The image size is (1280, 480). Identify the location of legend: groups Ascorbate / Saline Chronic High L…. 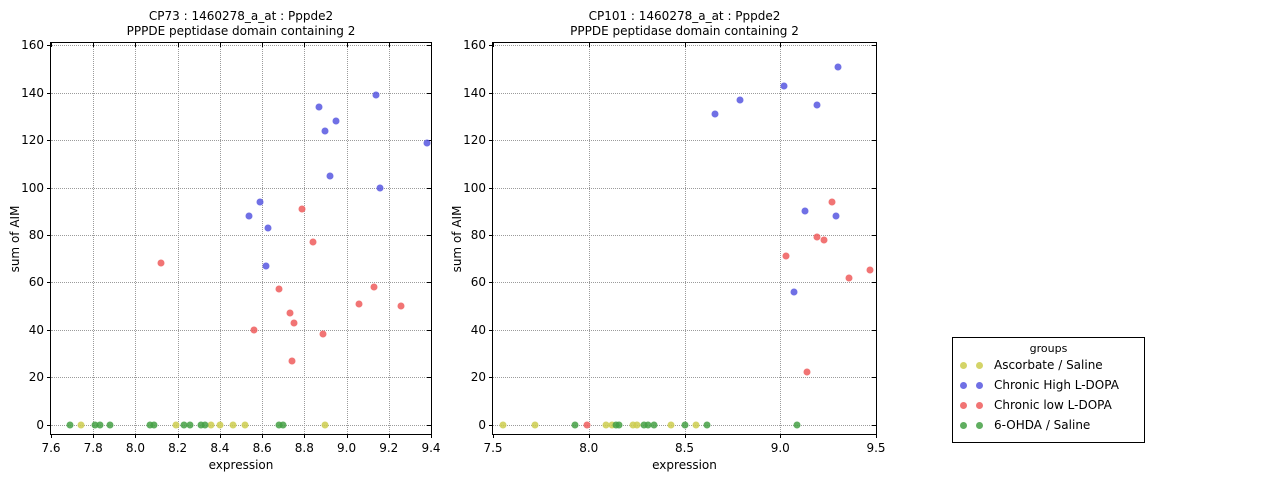
(1048, 390).